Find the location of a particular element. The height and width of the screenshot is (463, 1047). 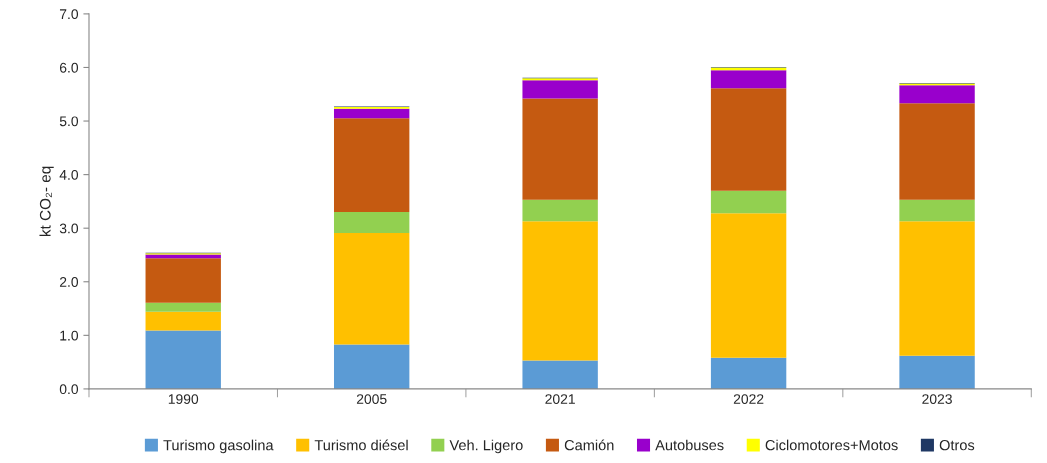

y-tick-label: 1.0 is located at coordinates (69, 335).